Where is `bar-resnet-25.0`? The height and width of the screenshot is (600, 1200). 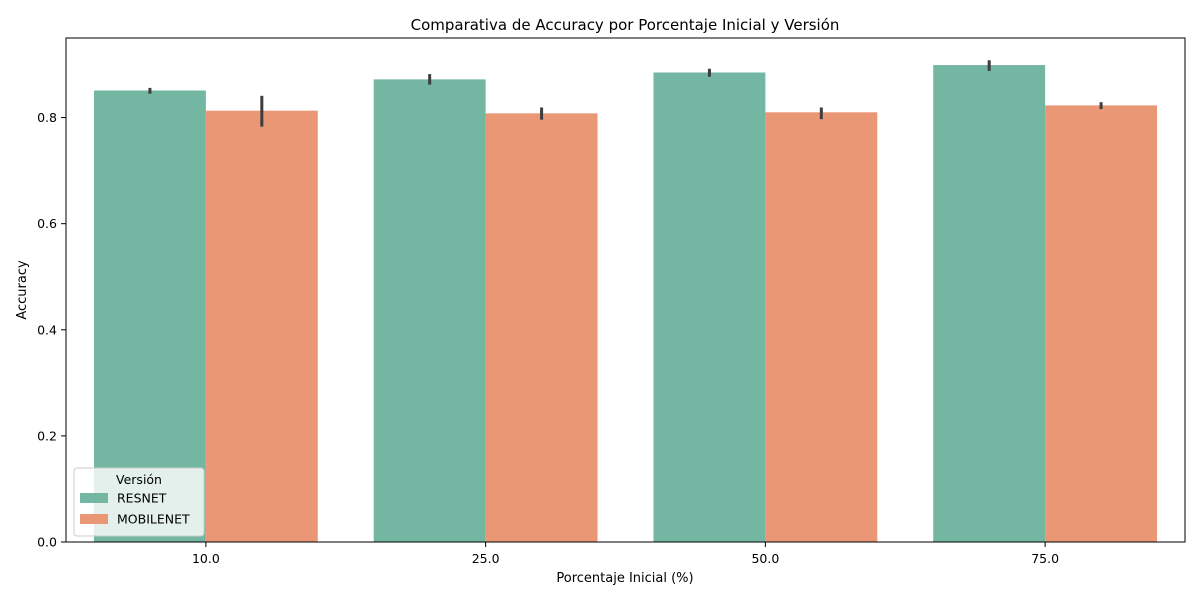
bar-resnet-25.0 is located at coordinates (429, 311).